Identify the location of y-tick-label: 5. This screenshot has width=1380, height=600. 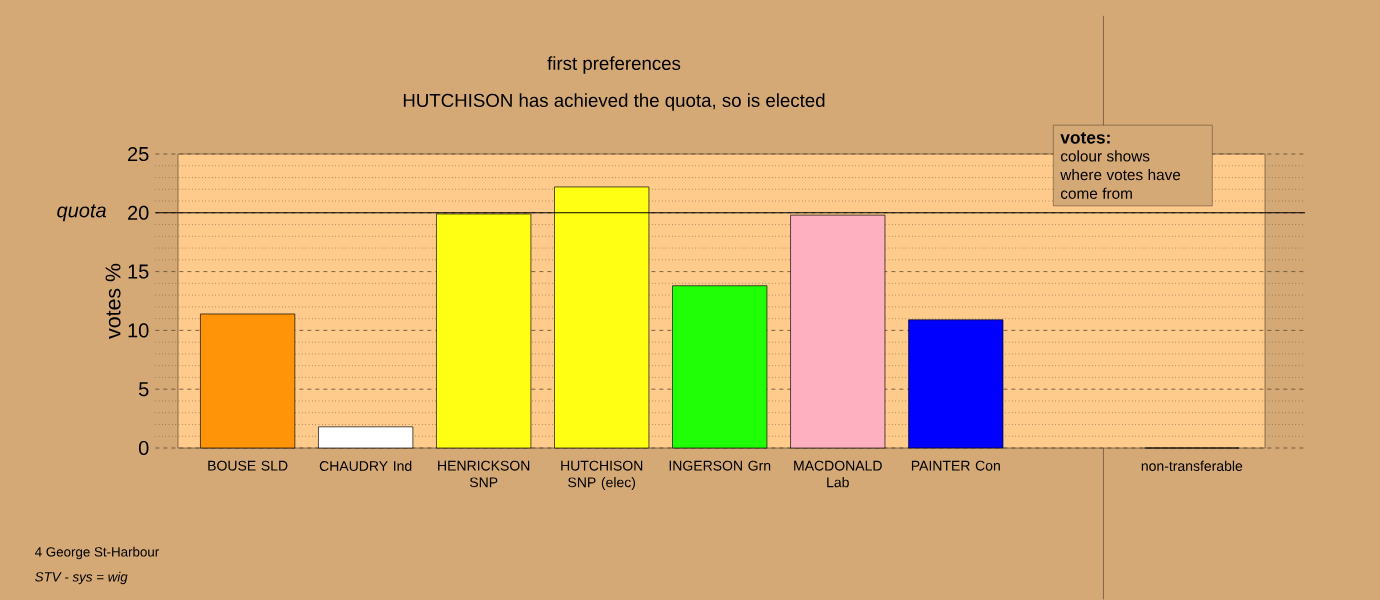
(143, 389).